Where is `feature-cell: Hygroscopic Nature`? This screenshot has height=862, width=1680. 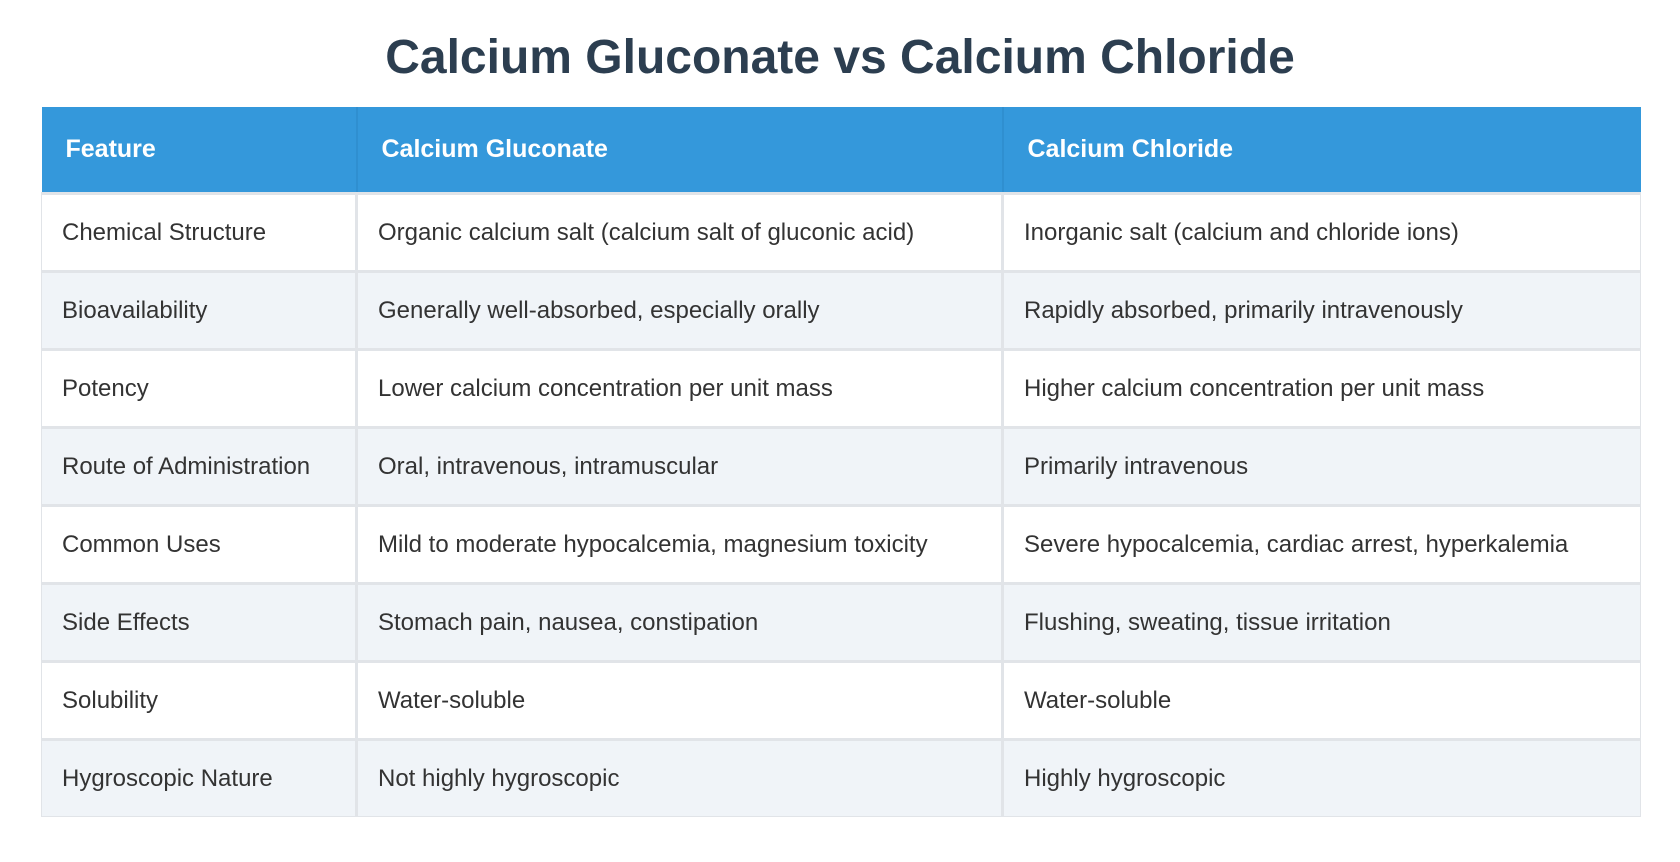 feature-cell: Hygroscopic Nature is located at coordinates (199, 777).